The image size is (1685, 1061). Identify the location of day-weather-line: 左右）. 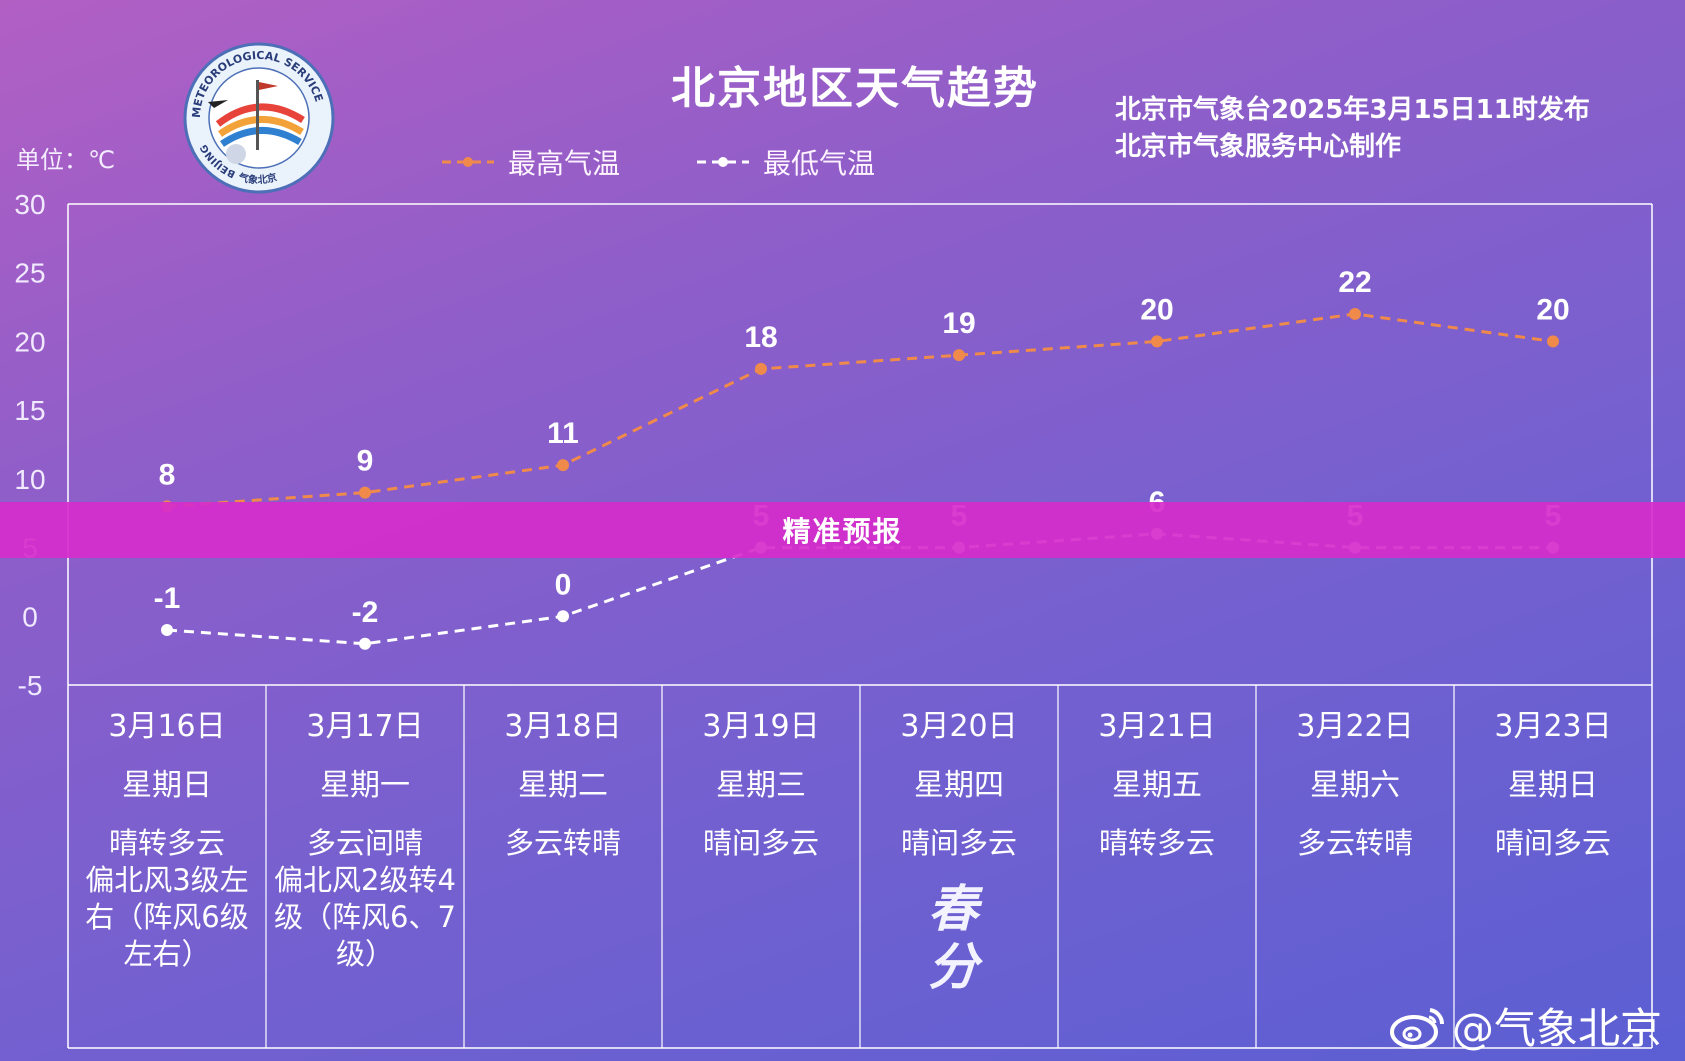
(166, 954).